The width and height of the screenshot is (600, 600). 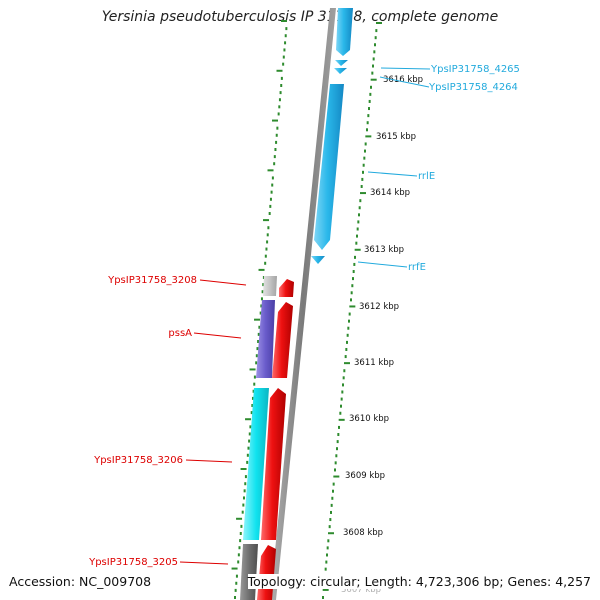 I want to click on feature-label-3205: YpsIP31758_3205, so click(x=133, y=562).